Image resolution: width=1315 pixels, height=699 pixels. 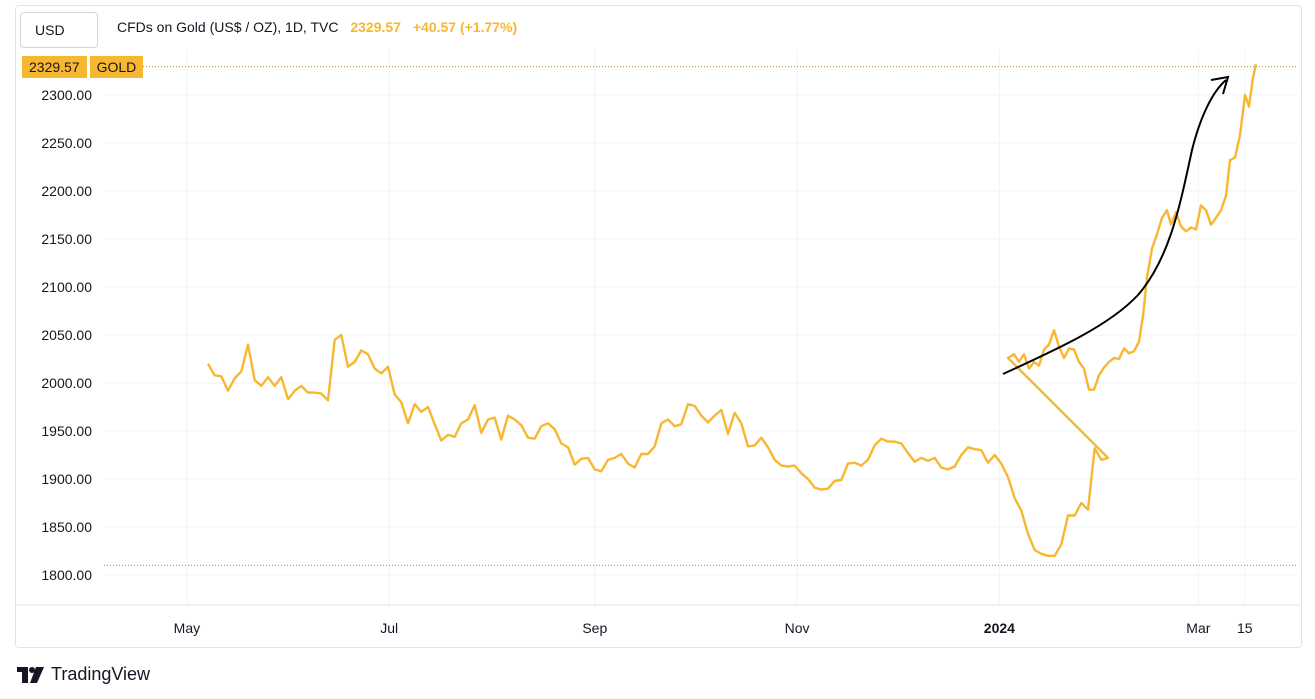 I want to click on trend-arrow-head, so click(x=1220, y=85).